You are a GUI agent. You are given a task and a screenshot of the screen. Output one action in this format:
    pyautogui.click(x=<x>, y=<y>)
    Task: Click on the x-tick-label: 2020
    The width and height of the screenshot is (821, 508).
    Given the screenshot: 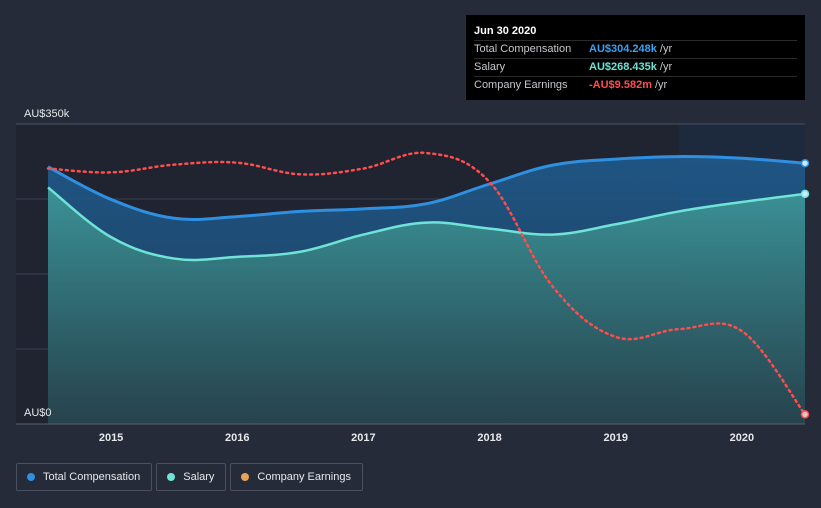 What is the action you would take?
    pyautogui.click(x=742, y=438)
    